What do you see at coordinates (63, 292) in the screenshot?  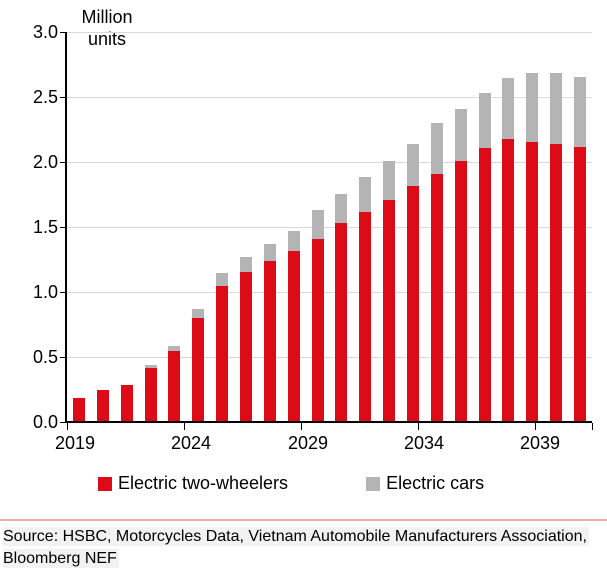 I see `y-tick-1.0` at bounding box center [63, 292].